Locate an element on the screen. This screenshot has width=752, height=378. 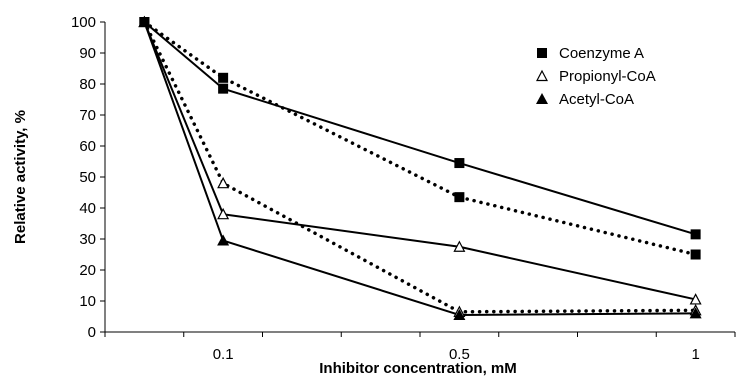
x-tick-label: 0.1 is located at coordinates (223, 354).